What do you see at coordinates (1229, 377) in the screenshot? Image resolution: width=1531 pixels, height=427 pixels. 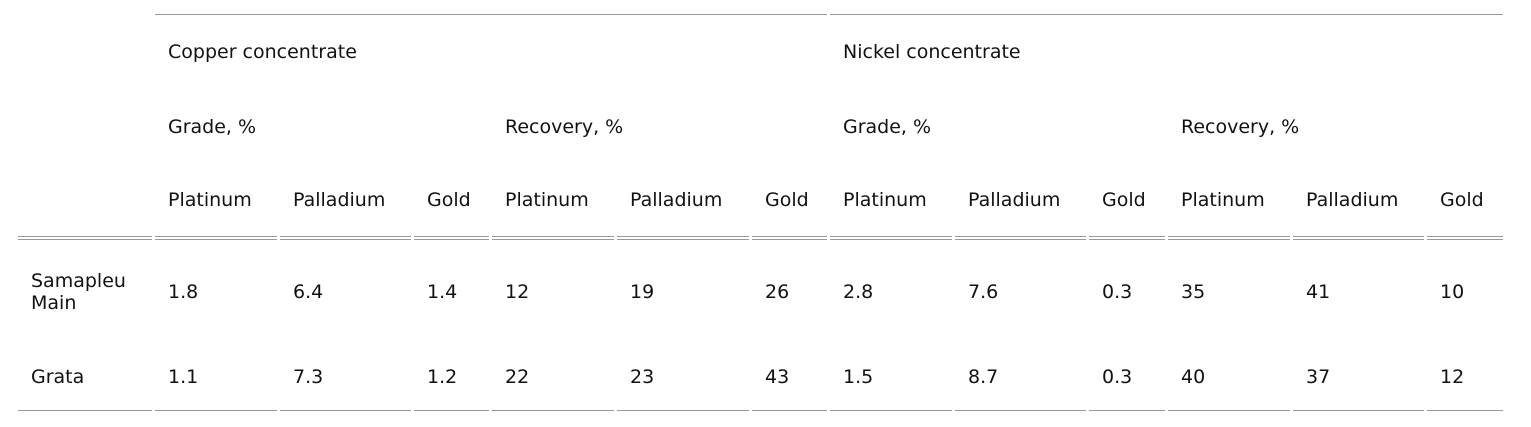 I see `value-cell: 40` at bounding box center [1229, 377].